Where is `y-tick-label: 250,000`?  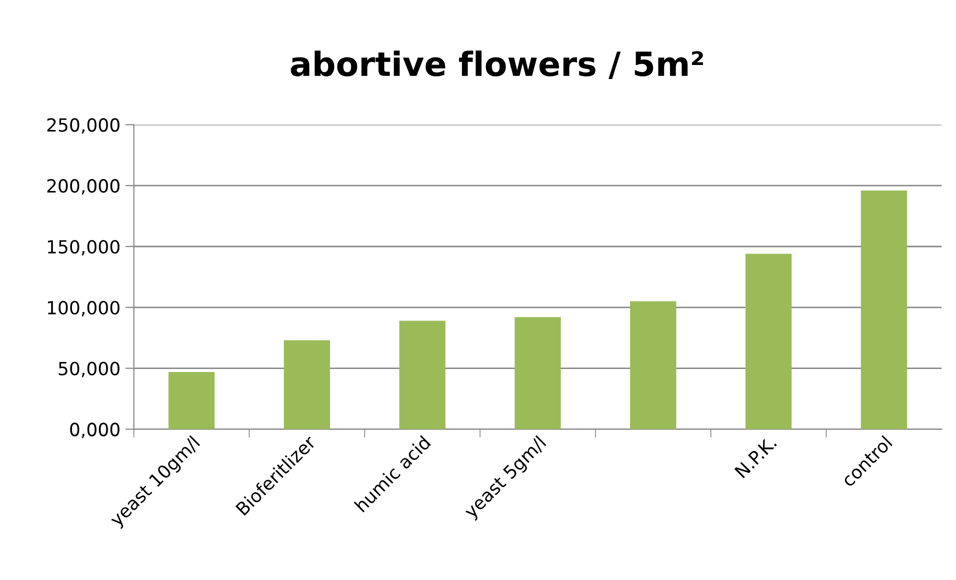
y-tick-label: 250,000 is located at coordinates (83, 126).